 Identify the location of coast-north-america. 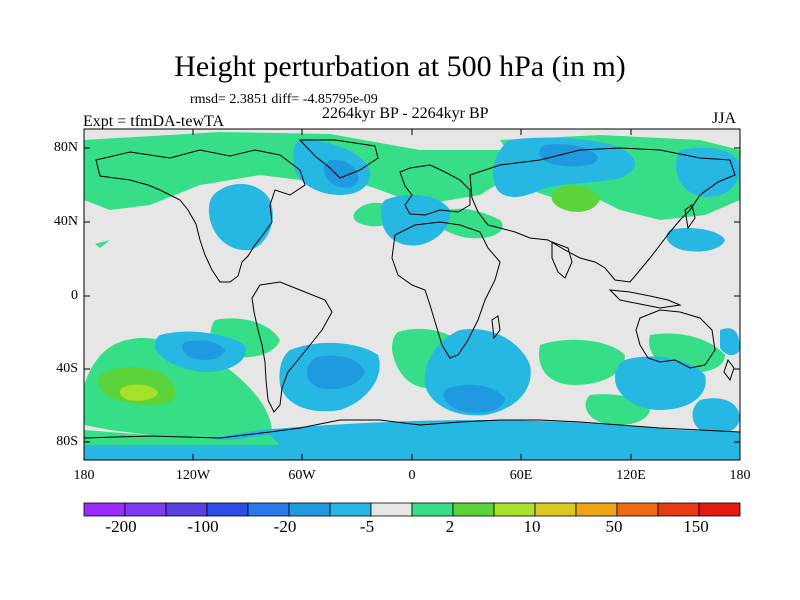
(200, 216).